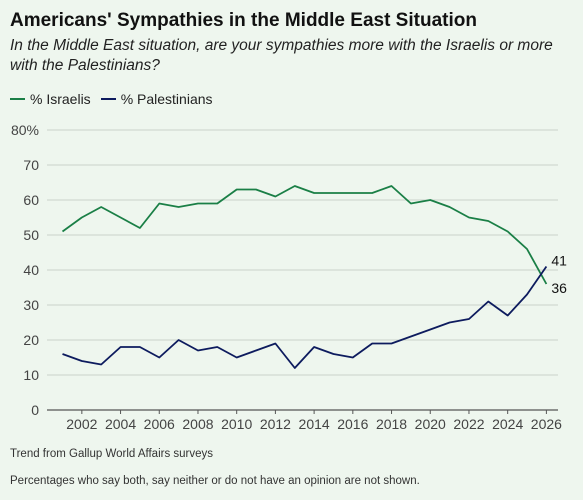 This screenshot has width=583, height=500. What do you see at coordinates (31, 375) in the screenshot?
I see `y-tick-label: 10` at bounding box center [31, 375].